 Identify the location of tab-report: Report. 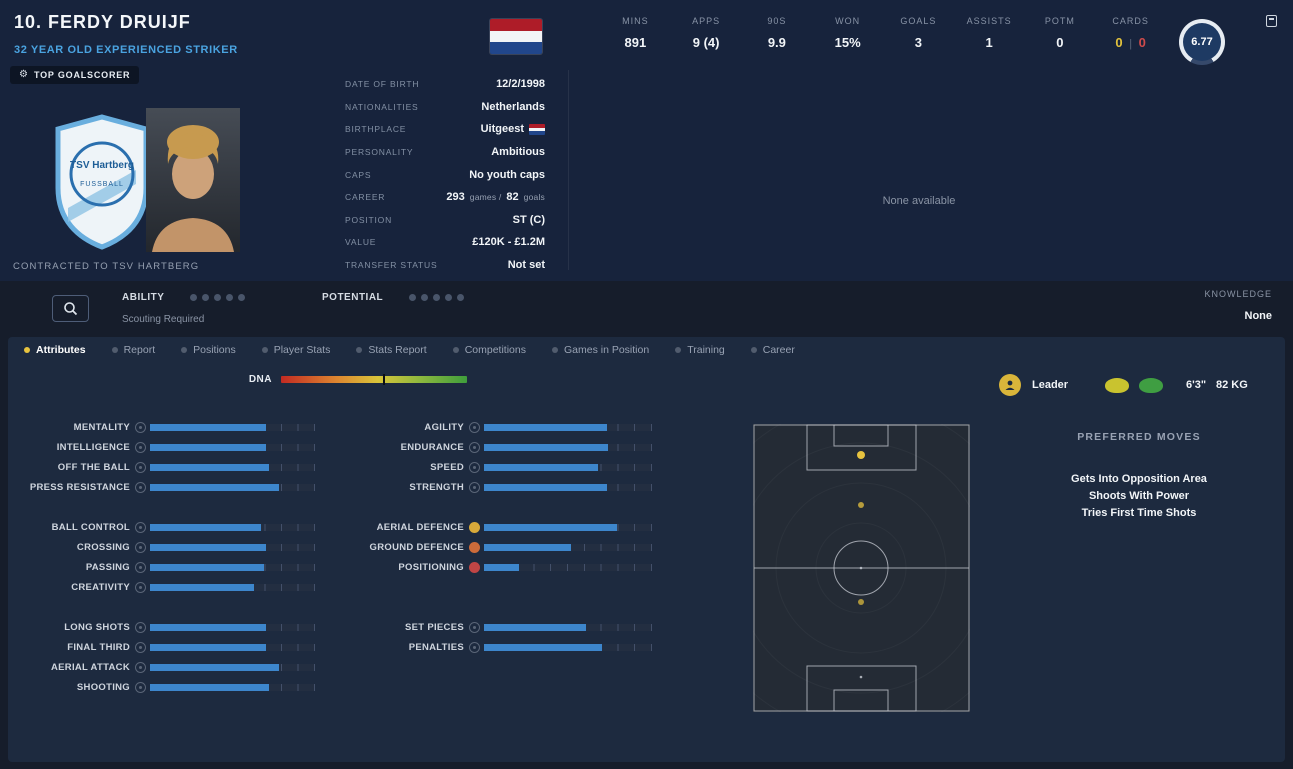
(133, 350).